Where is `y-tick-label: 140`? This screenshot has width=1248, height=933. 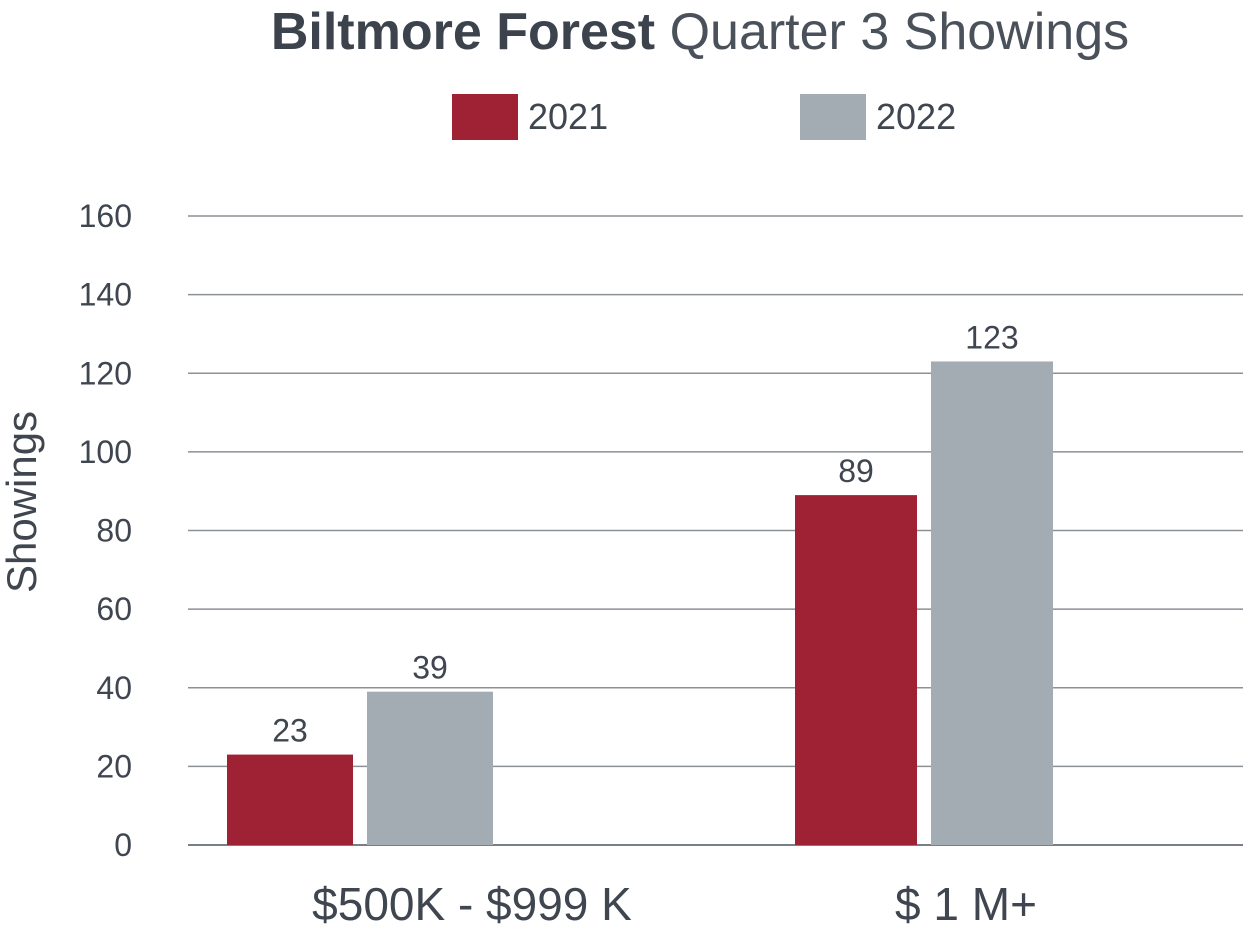
y-tick-label: 140 is located at coordinates (105, 295).